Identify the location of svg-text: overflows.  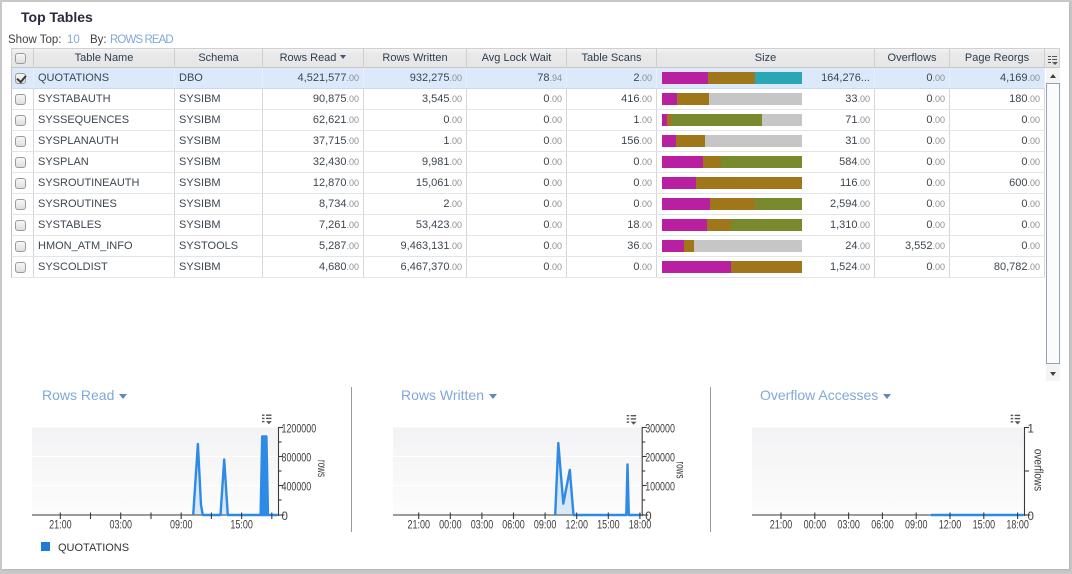
(1038, 470).